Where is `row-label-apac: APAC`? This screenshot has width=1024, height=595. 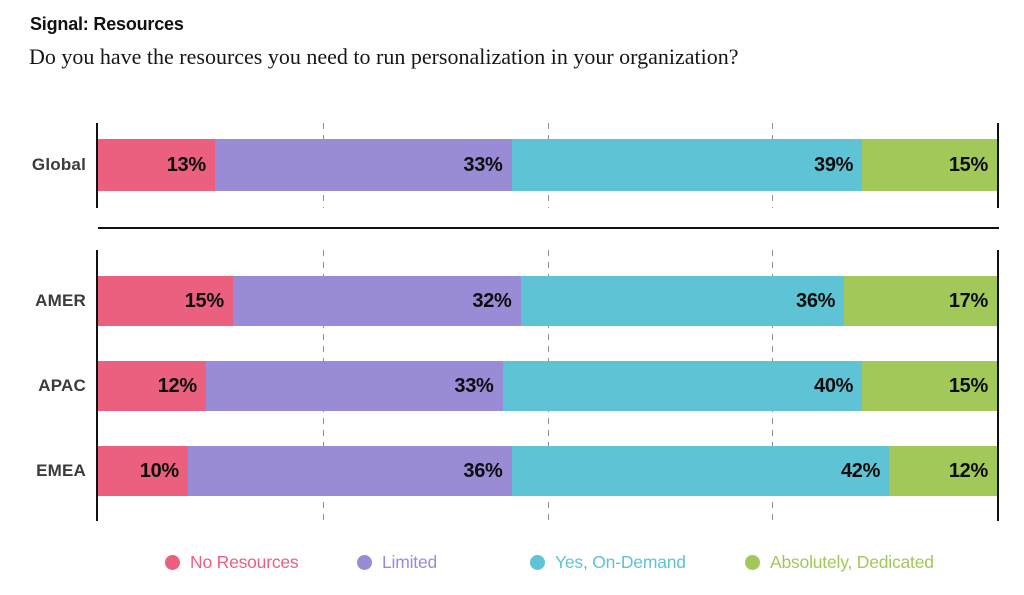 row-label-apac: APAC is located at coordinates (62, 385).